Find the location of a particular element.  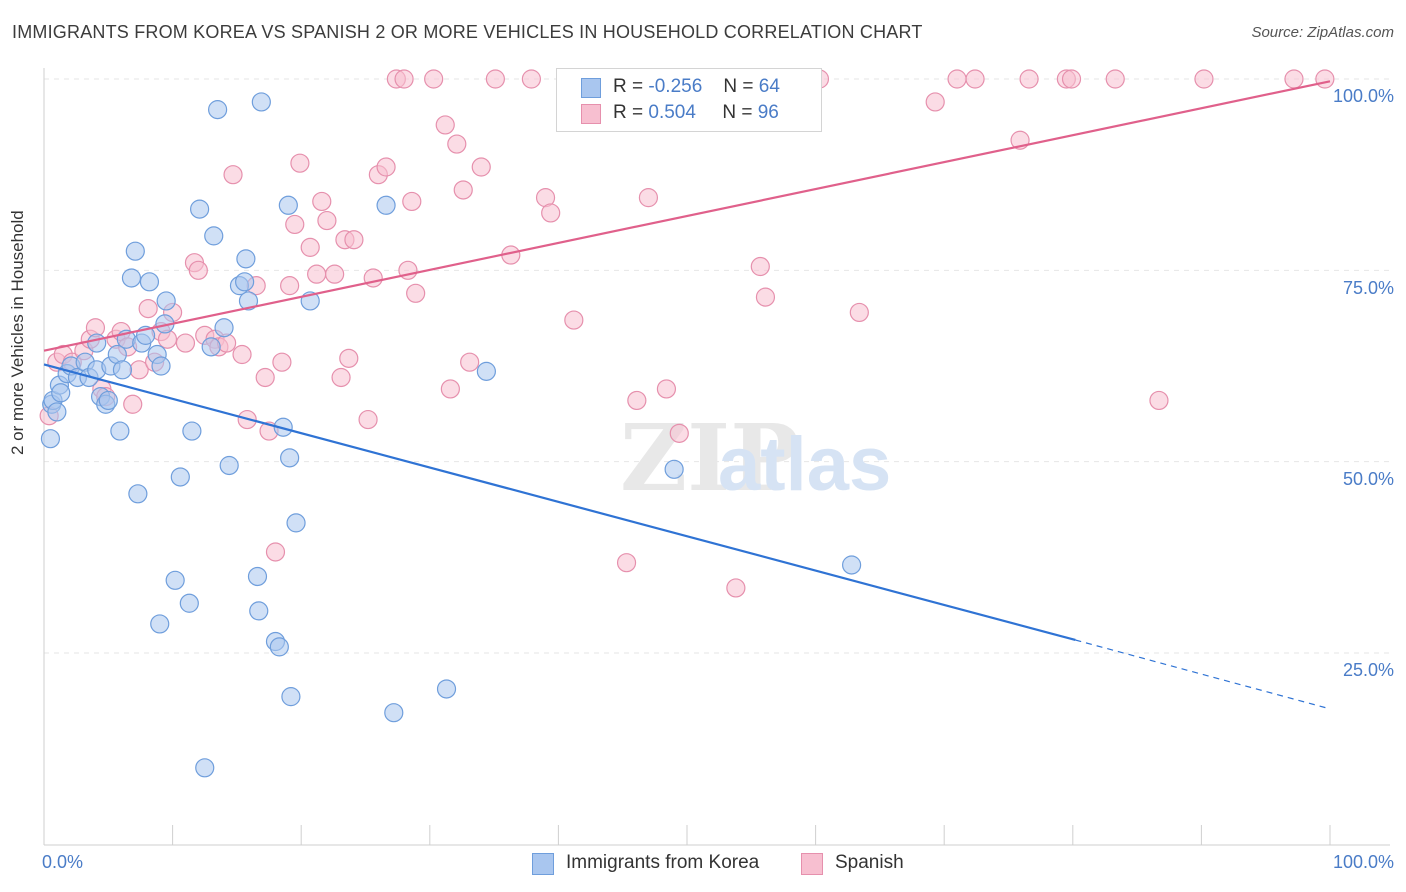

n-value: 64 is located at coordinates (769, 86).